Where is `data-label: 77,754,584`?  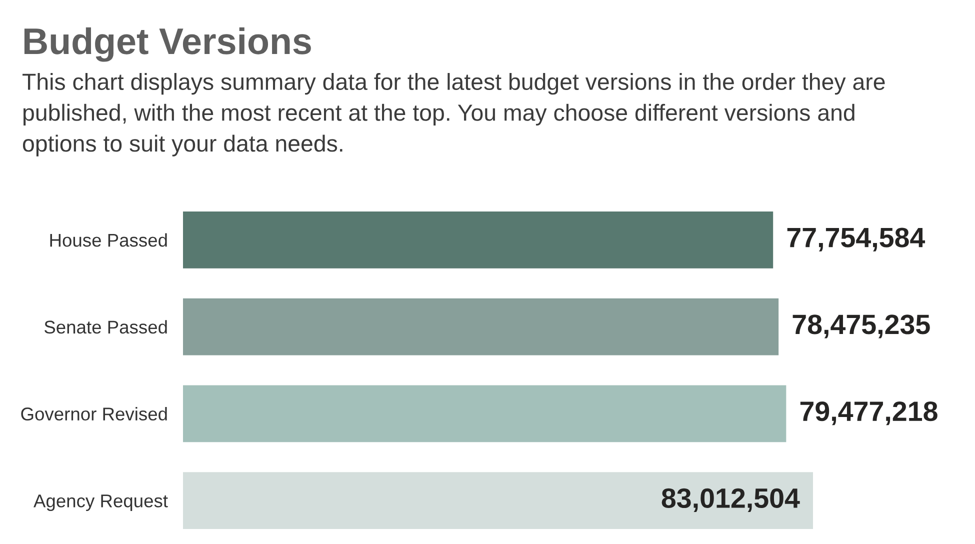
data-label: 77,754,584 is located at coordinates (856, 240).